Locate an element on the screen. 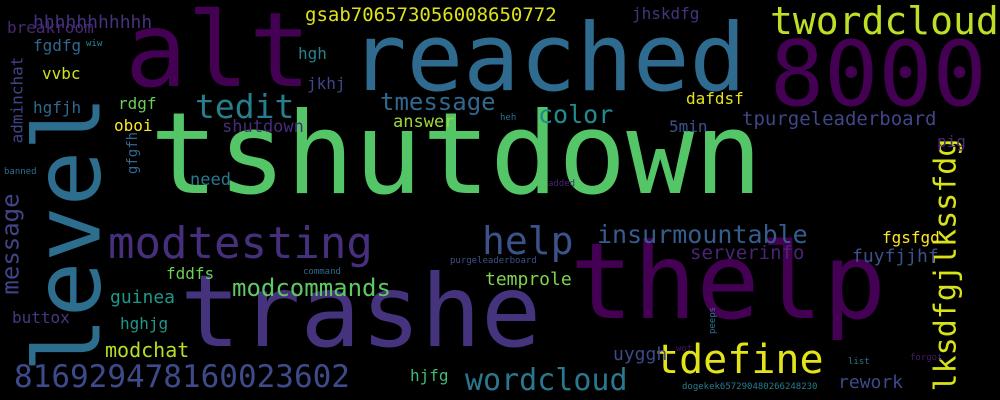 The image size is (1000, 400). word-modchat: modchat is located at coordinates (147, 350).